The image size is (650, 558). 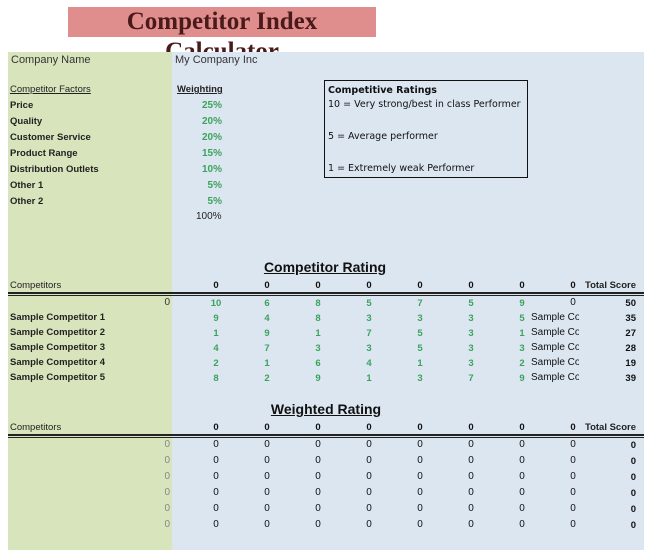 I want to click on rating-cell: 10, so click(x=216, y=303).